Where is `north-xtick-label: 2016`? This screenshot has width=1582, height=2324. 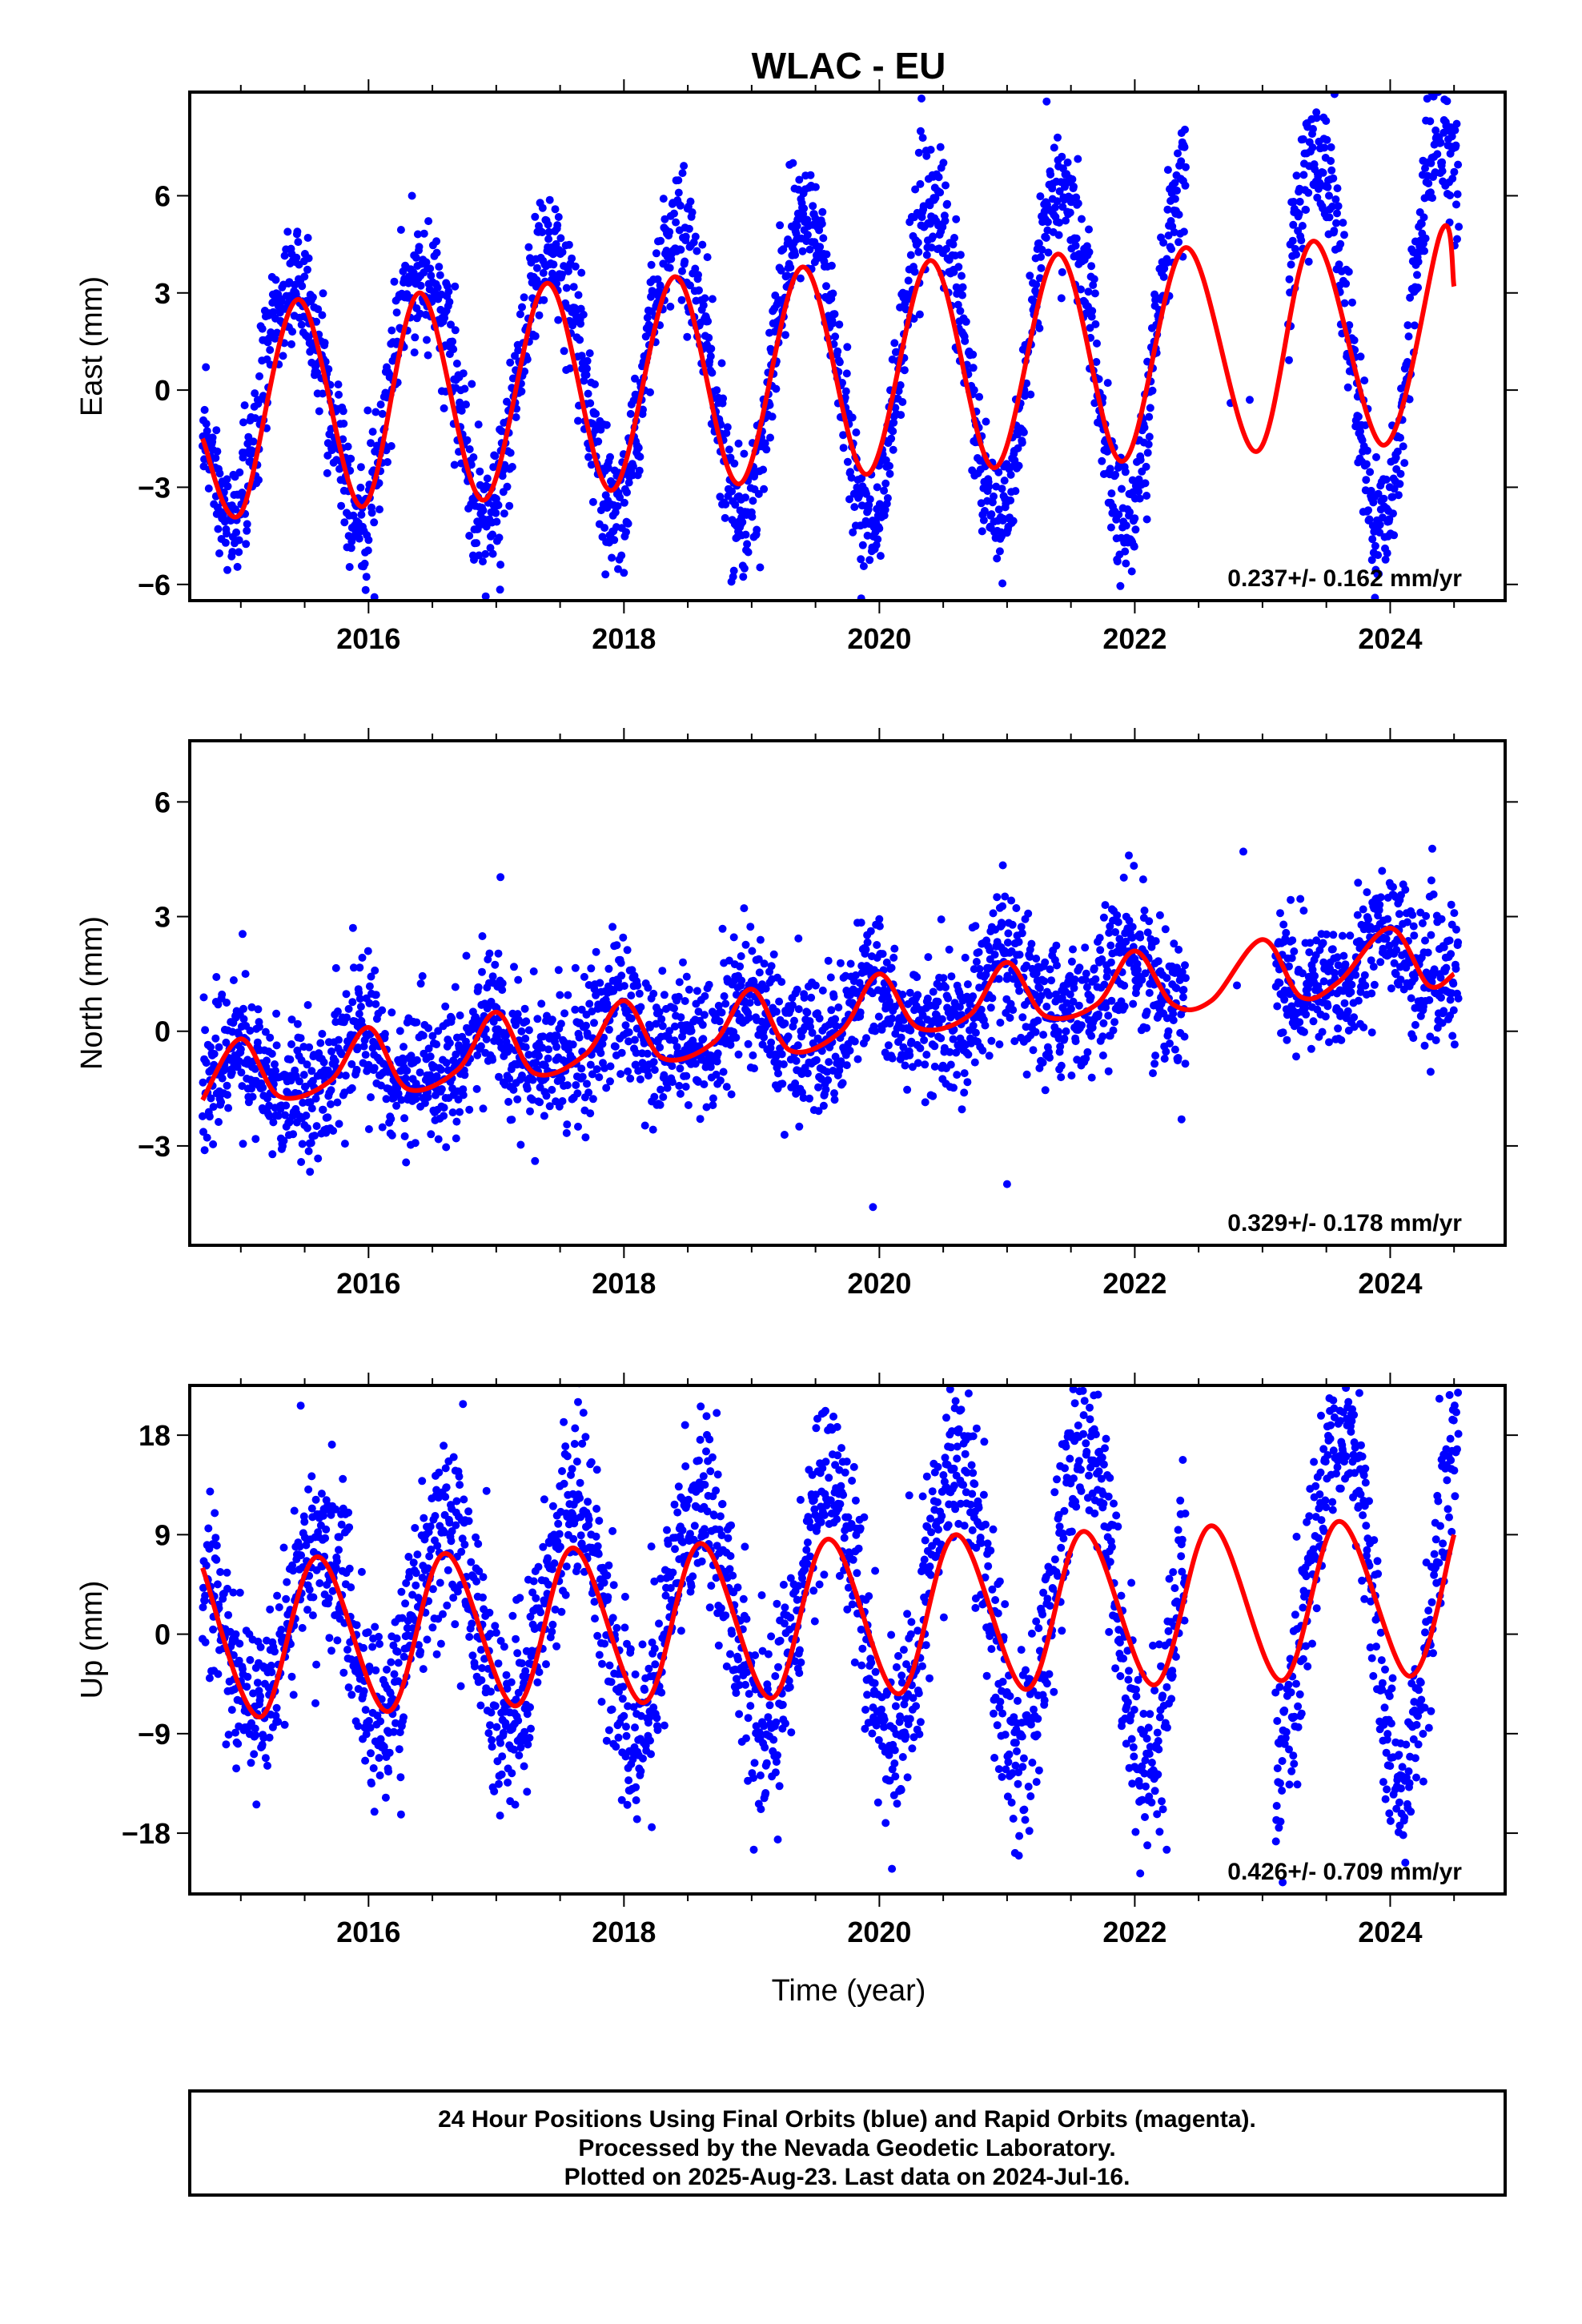
north-xtick-label: 2016 is located at coordinates (368, 1283).